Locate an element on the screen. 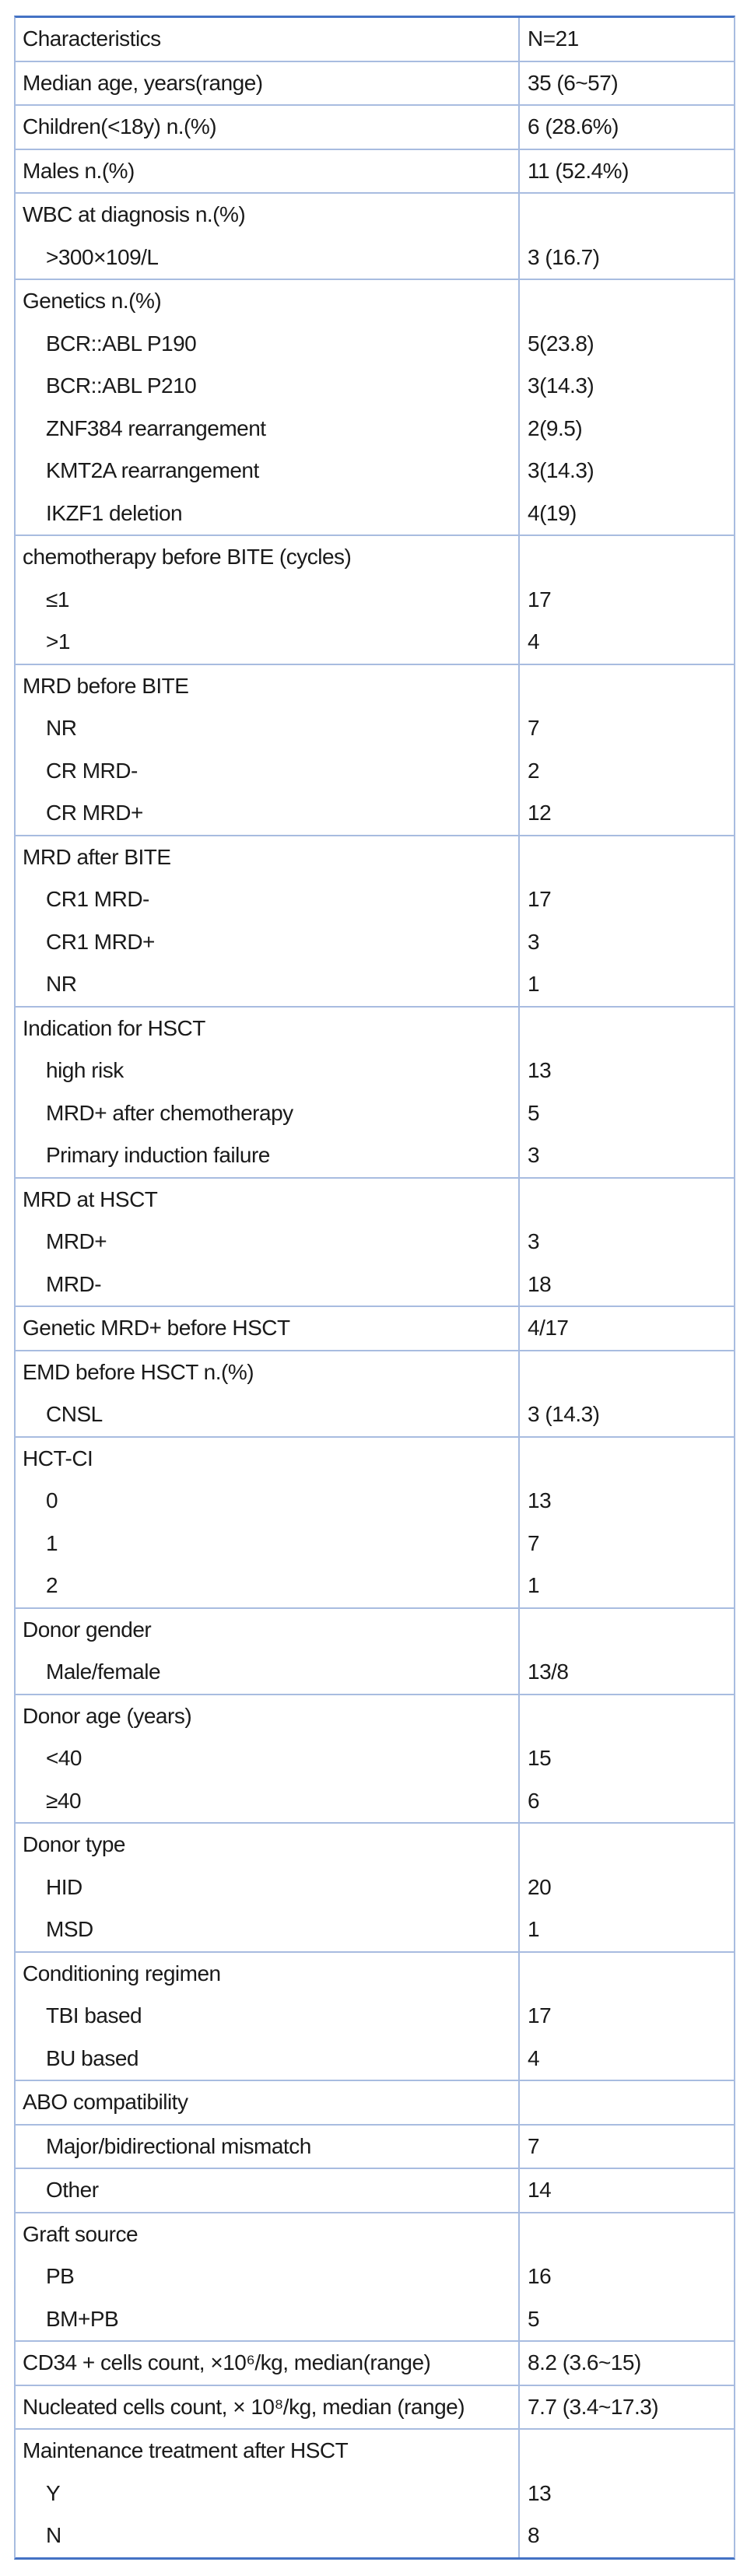 The height and width of the screenshot is (2576, 747). row-value: 3 (16.7) is located at coordinates (626, 258).